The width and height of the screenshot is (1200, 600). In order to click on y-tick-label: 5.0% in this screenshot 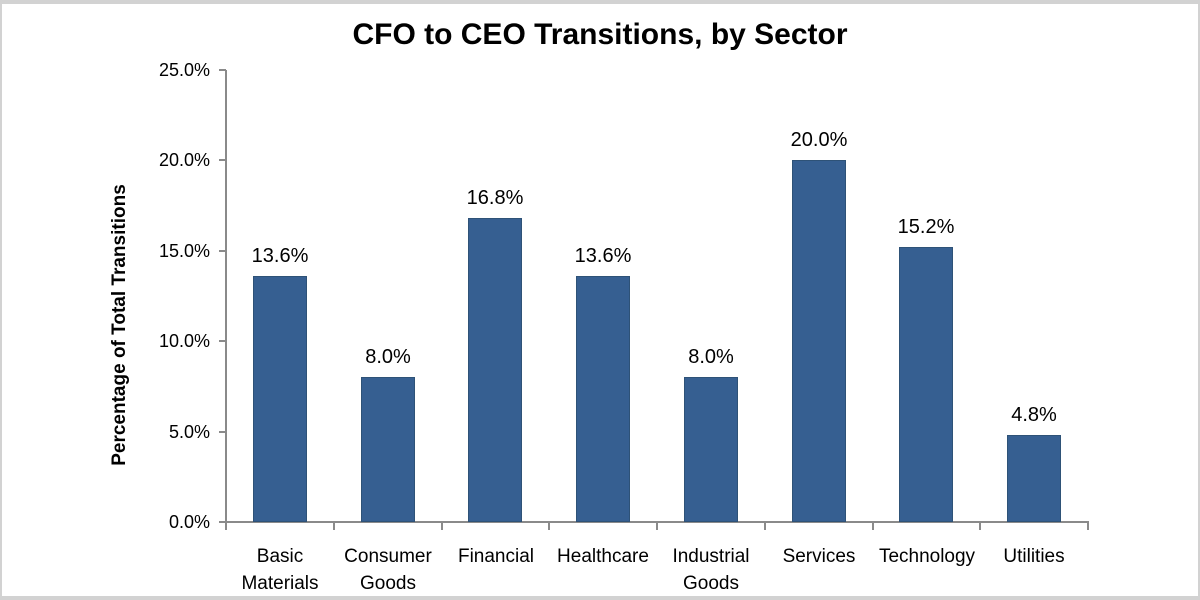, I will do `click(189, 432)`.